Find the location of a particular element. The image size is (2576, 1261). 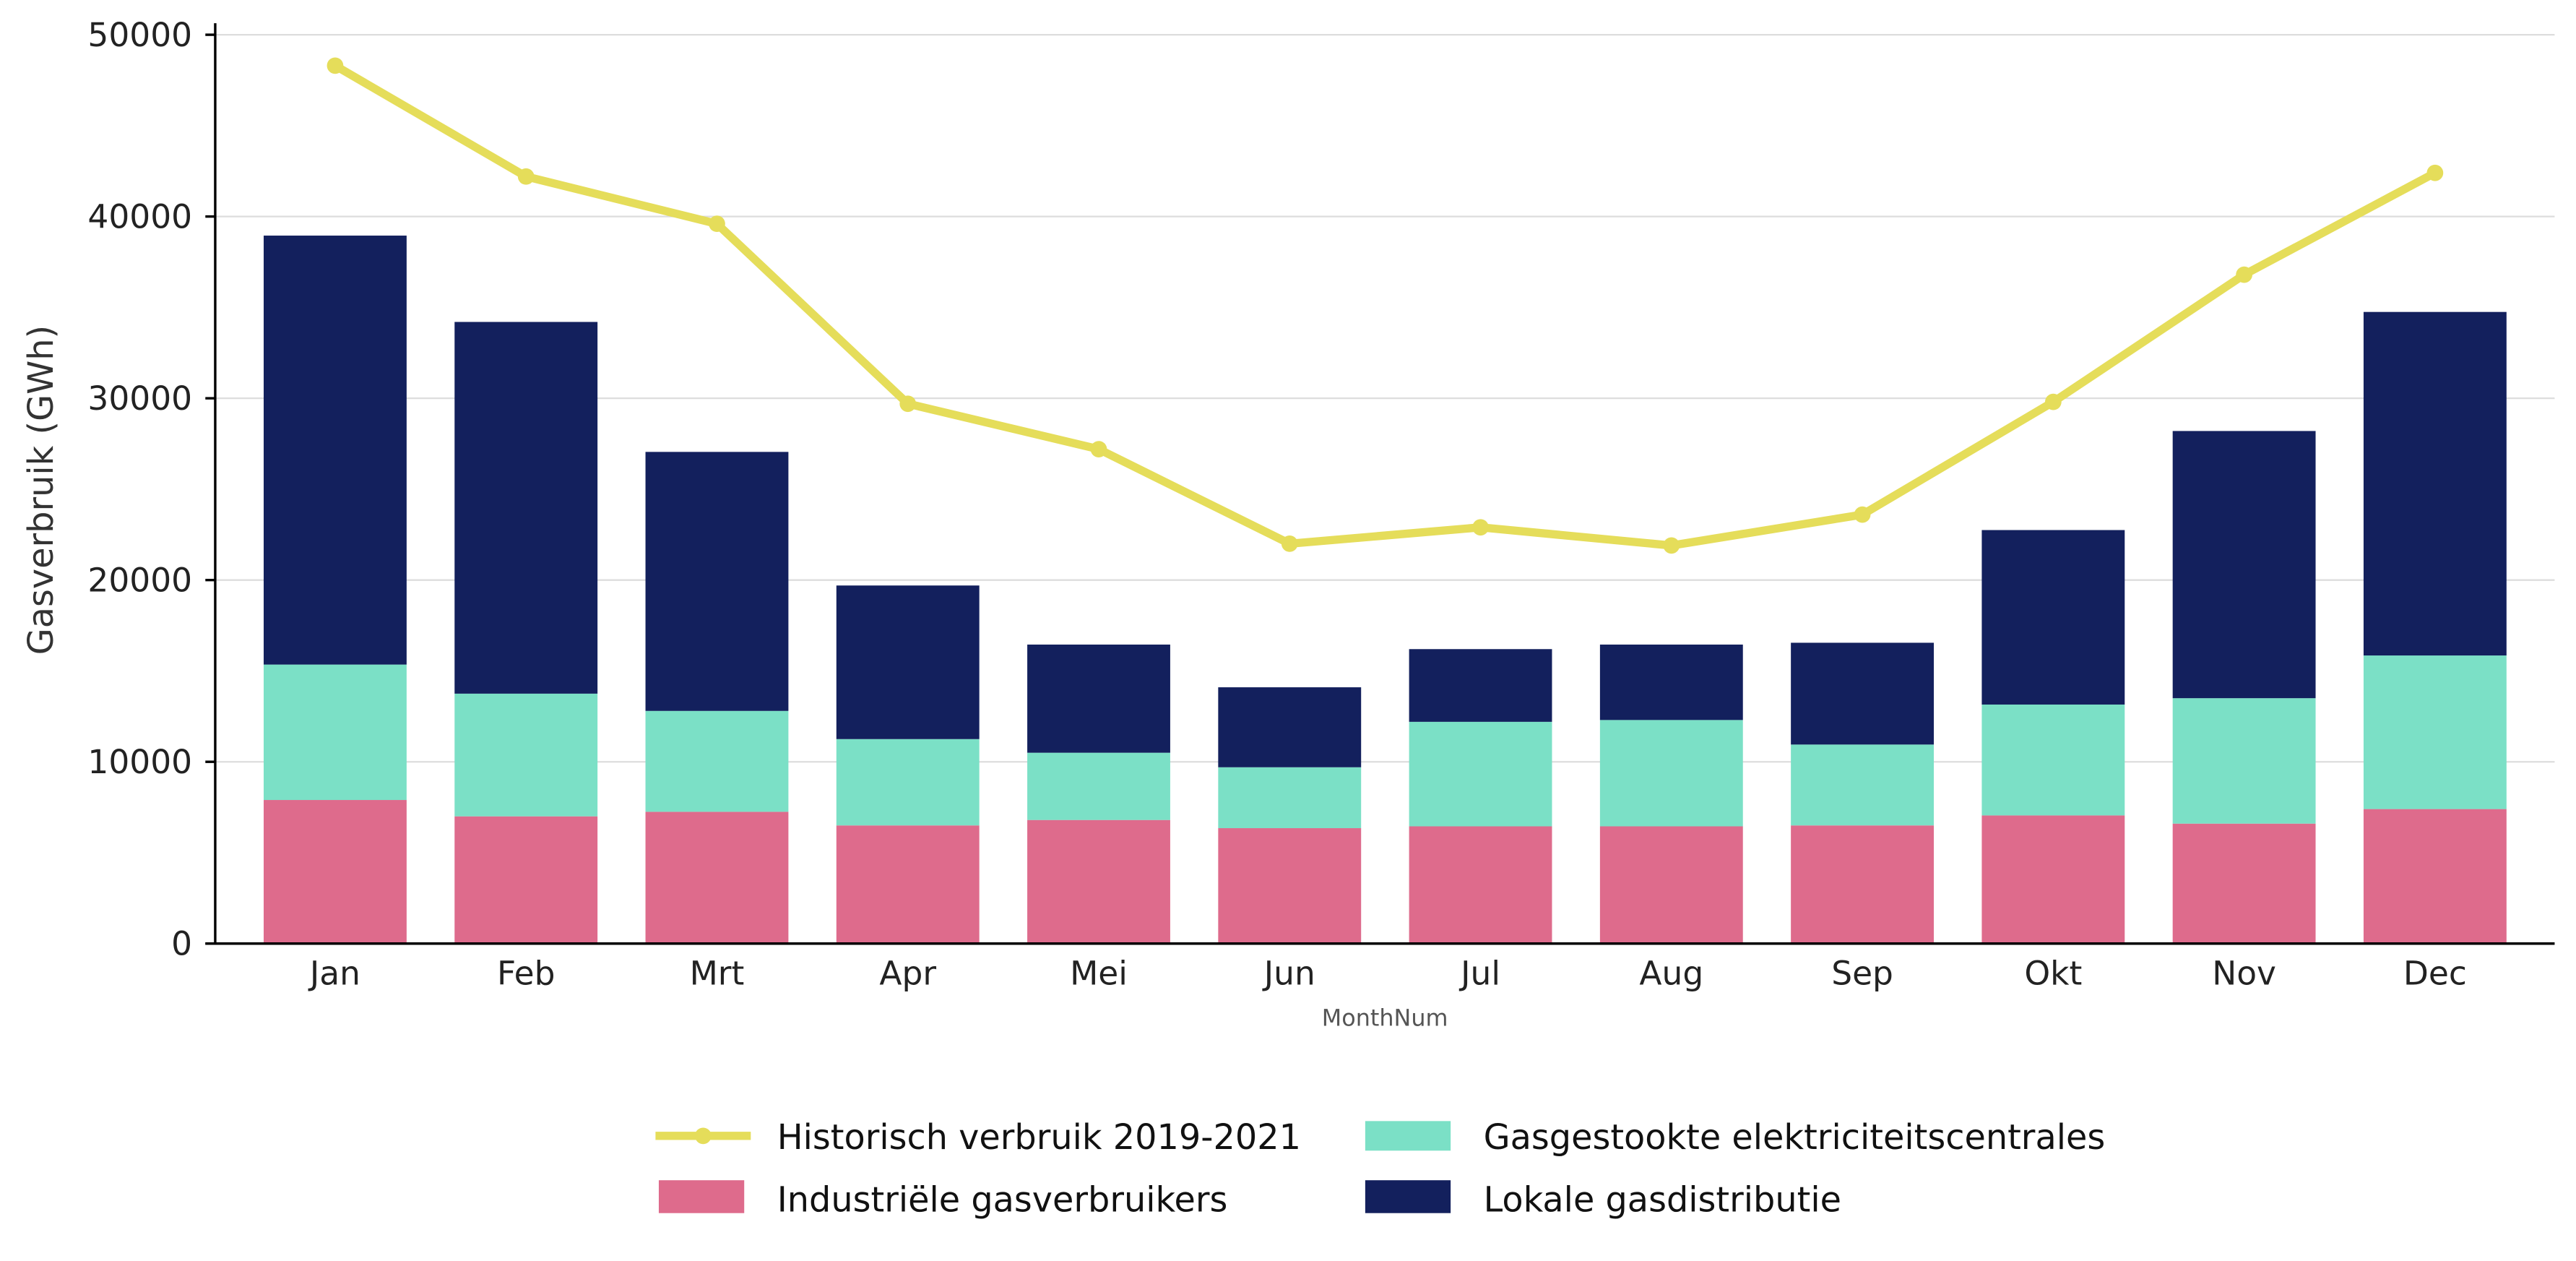

x-tick-label: Aug is located at coordinates (1671, 974).